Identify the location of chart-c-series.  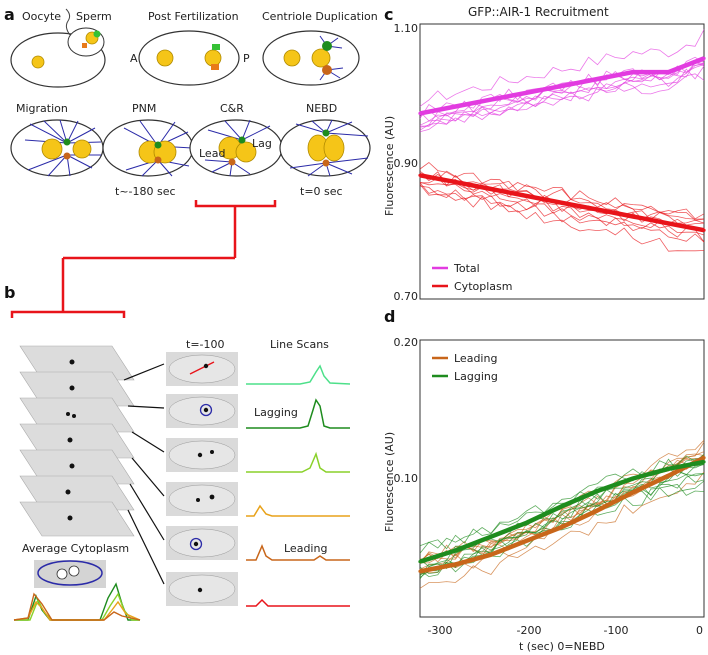
(562, 144).